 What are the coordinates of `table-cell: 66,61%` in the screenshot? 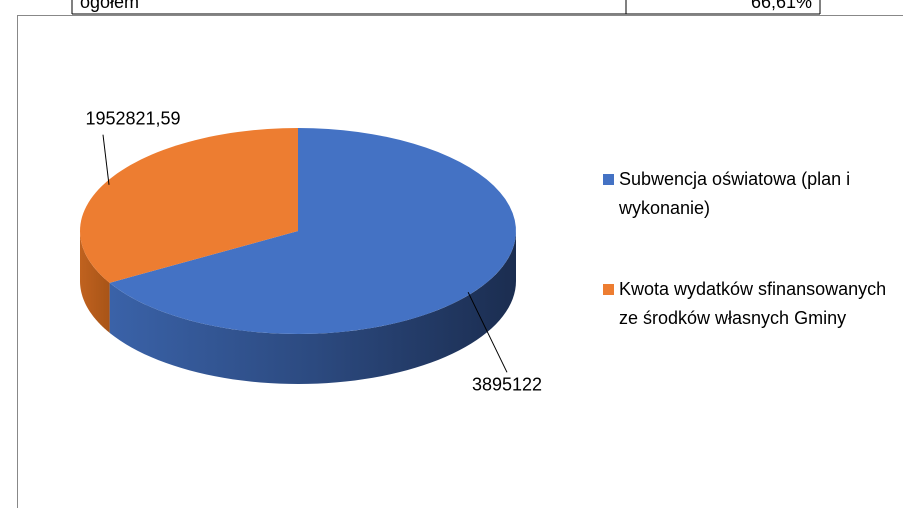 It's located at (781, 6).